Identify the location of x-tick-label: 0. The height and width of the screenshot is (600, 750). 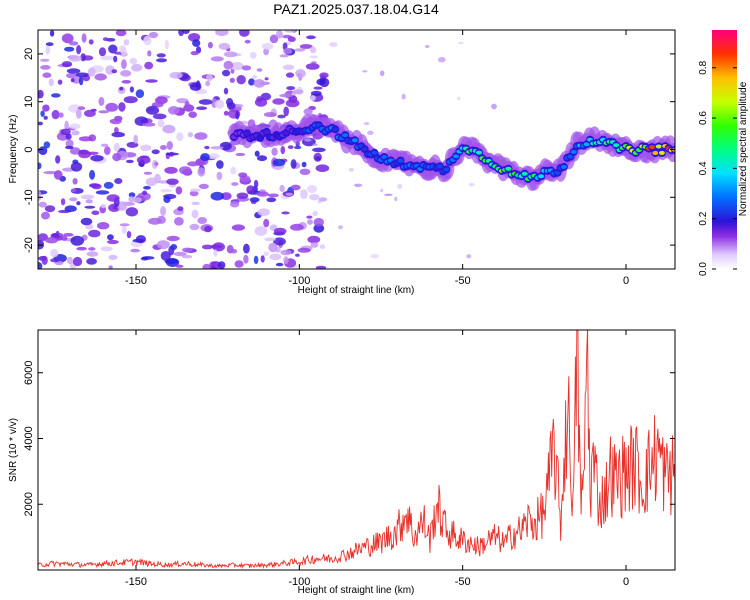
(626, 582).